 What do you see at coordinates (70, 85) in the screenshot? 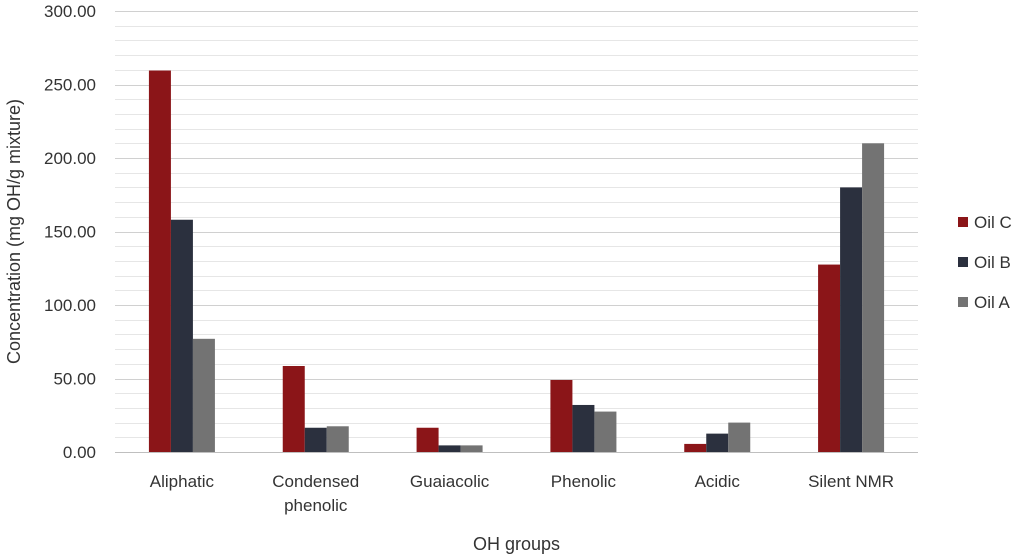
I see `y-tick-label: 250.00` at bounding box center [70, 85].